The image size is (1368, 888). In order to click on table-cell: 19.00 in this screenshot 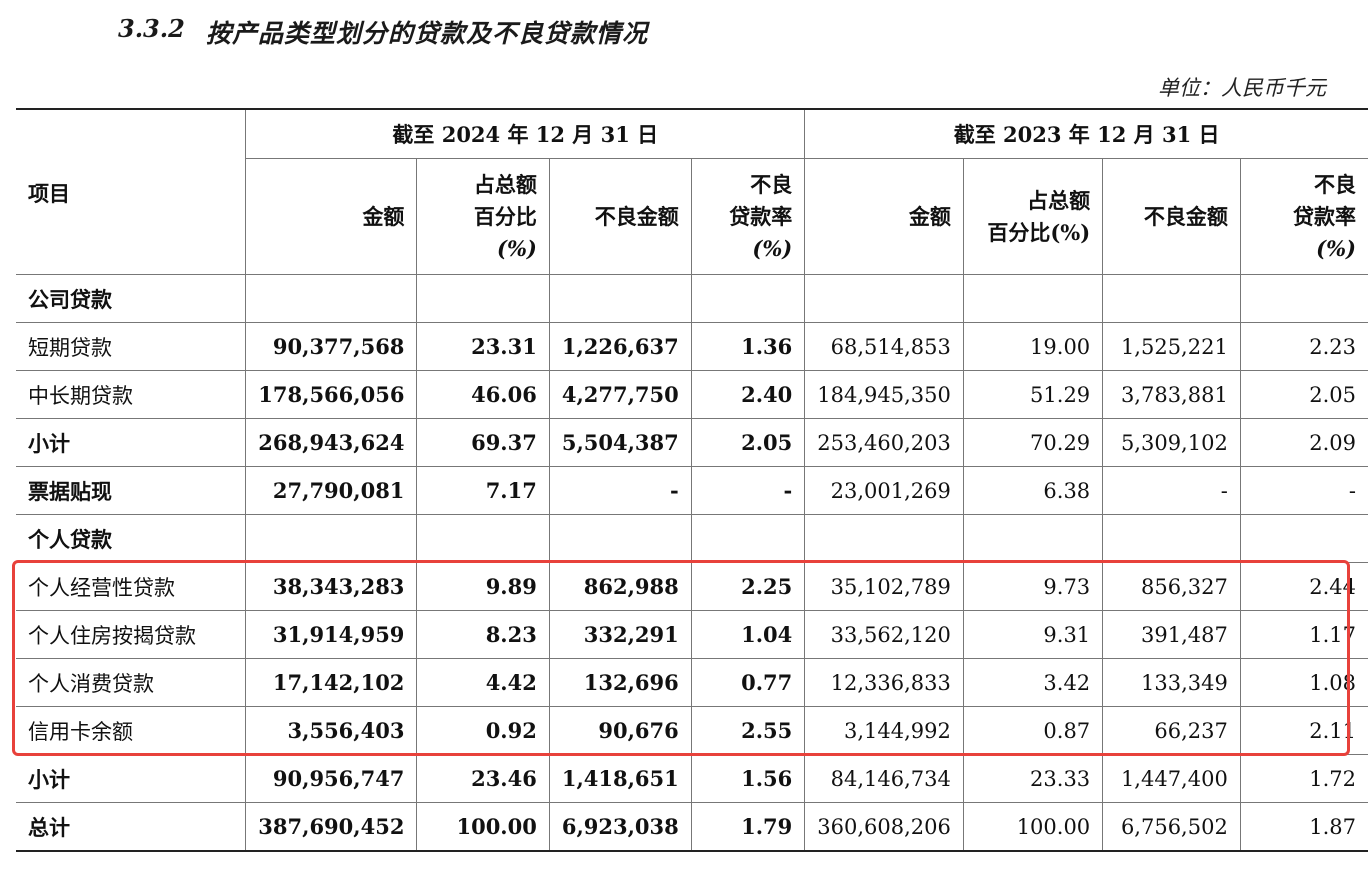, I will do `click(1033, 346)`.